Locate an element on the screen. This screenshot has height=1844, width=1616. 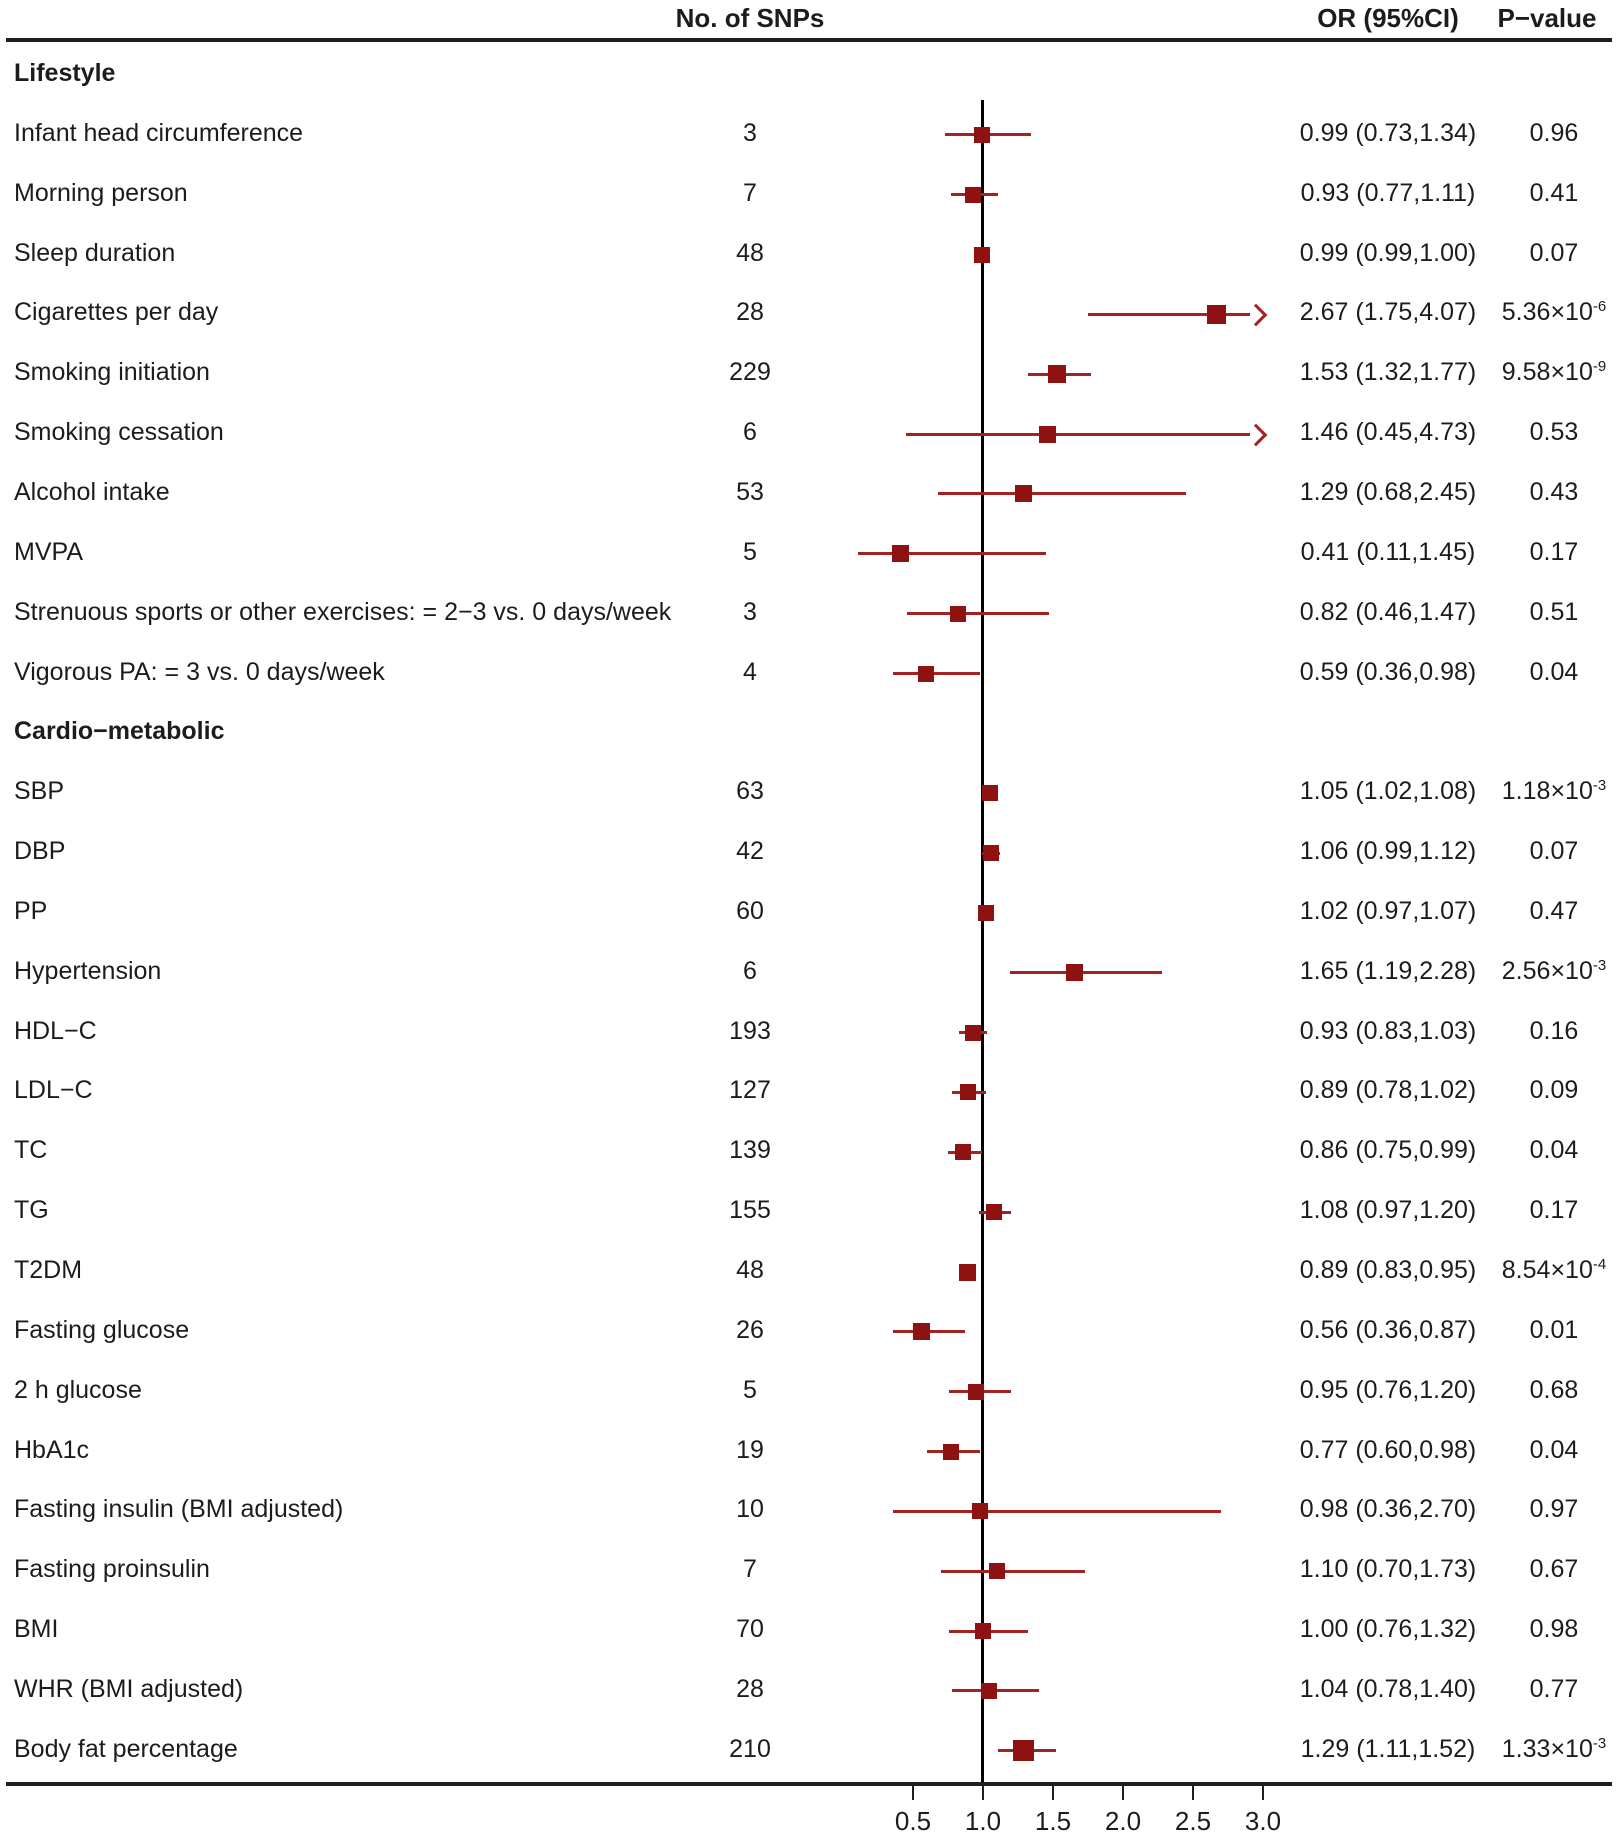
row-p-value: 0.09 is located at coordinates (1554, 1090).